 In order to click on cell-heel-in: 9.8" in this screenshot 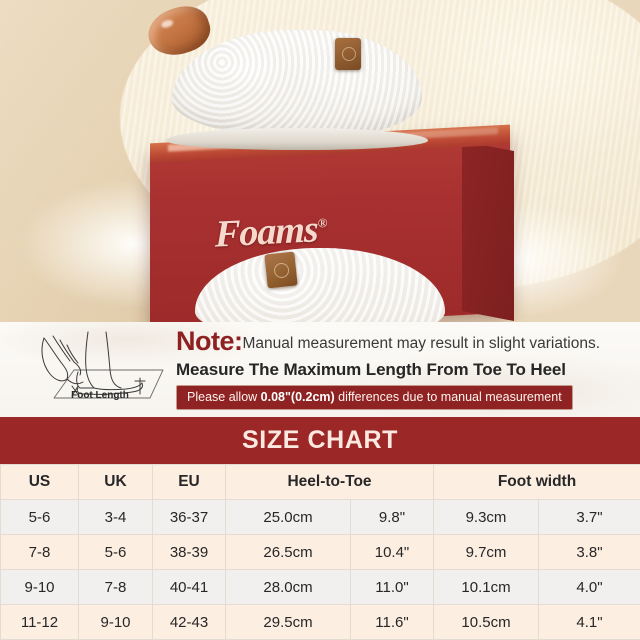, I will do `click(392, 517)`.